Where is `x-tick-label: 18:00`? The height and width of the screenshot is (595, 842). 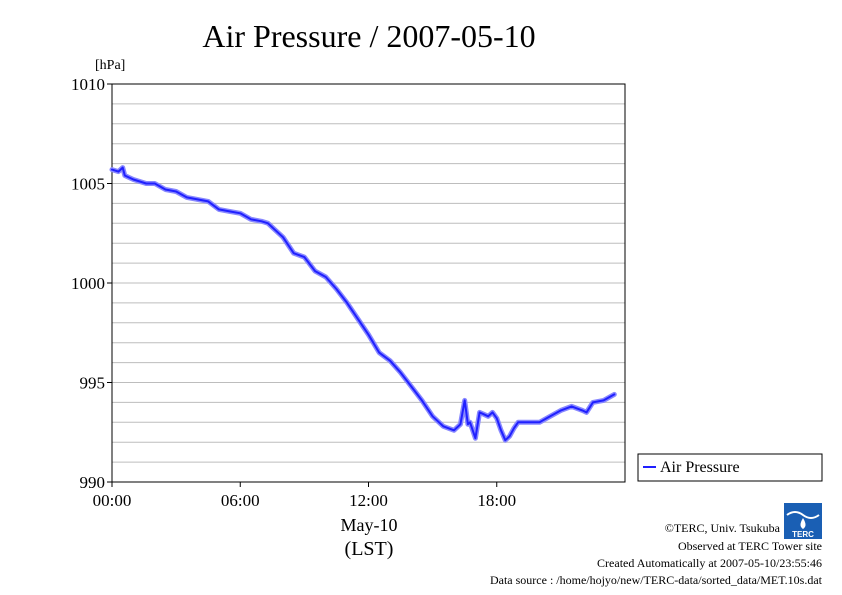 x-tick-label: 18:00 is located at coordinates (496, 500).